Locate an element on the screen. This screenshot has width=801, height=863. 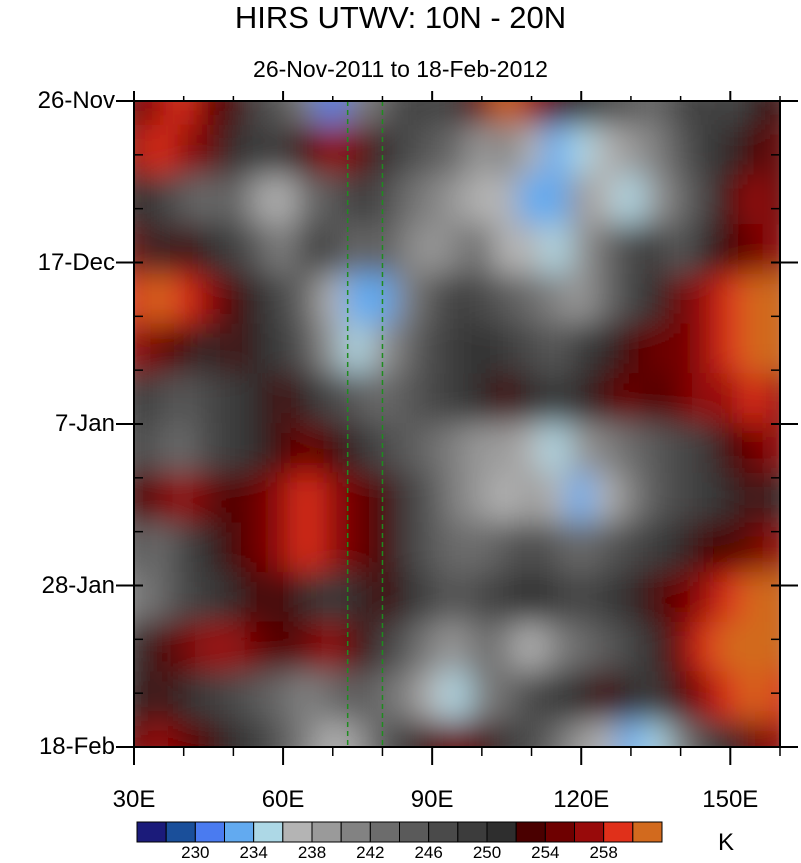
colorbar is located at coordinates (399, 832).